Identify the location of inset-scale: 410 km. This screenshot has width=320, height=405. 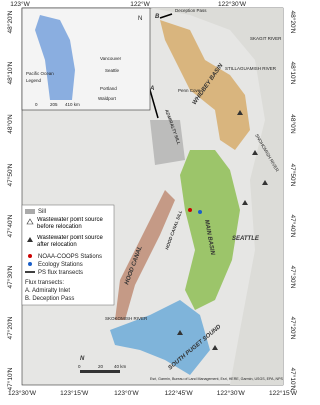
(72, 104).